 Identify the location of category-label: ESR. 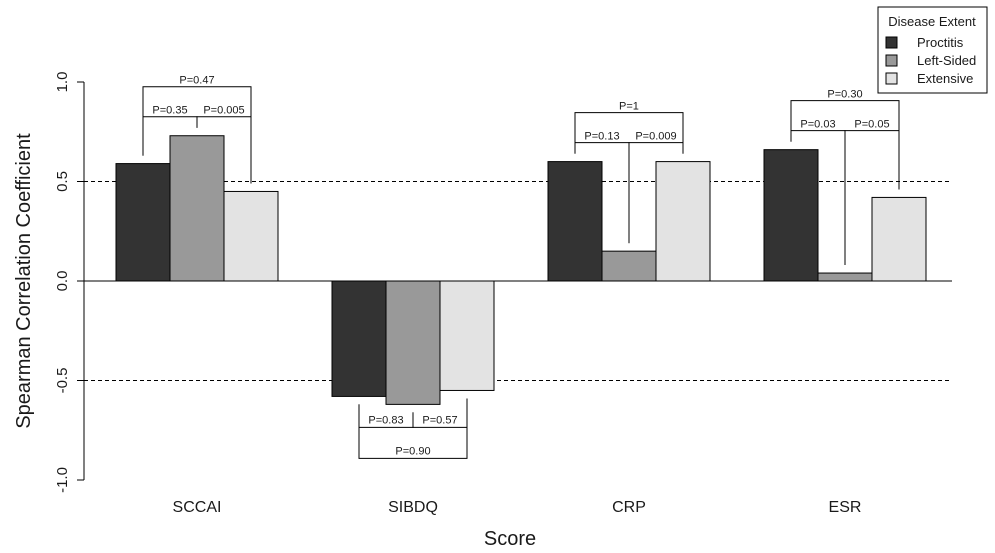
(845, 507).